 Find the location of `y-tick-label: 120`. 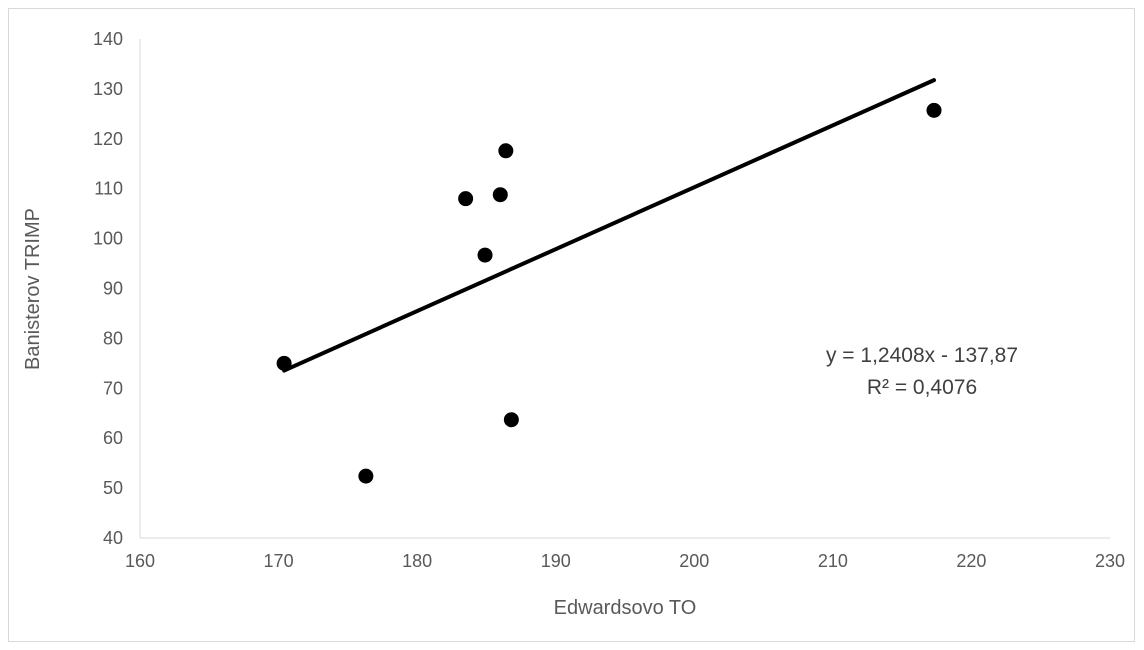

y-tick-label: 120 is located at coordinates (108, 139).